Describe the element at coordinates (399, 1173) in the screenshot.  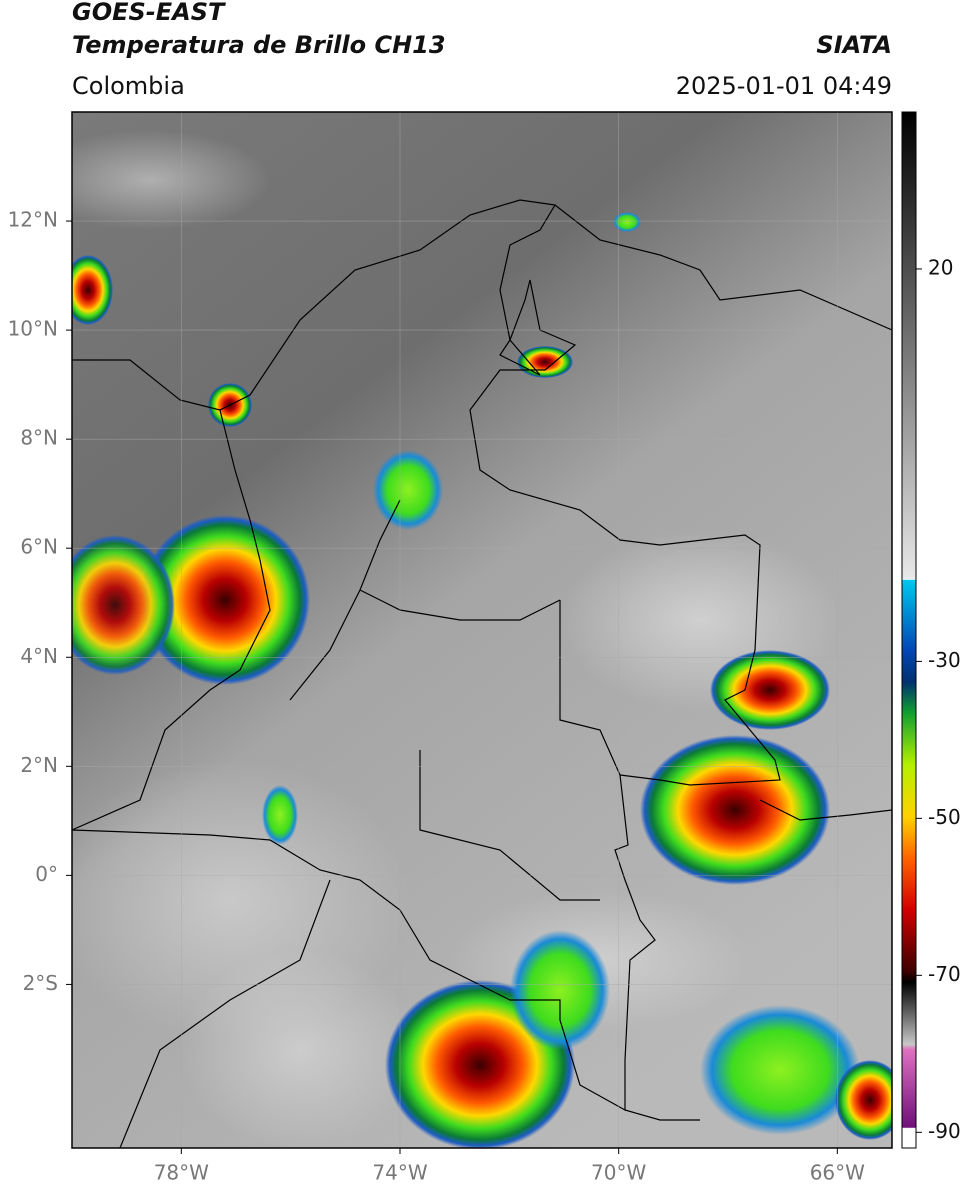
I see `x-tick-label: 74°W` at that location.